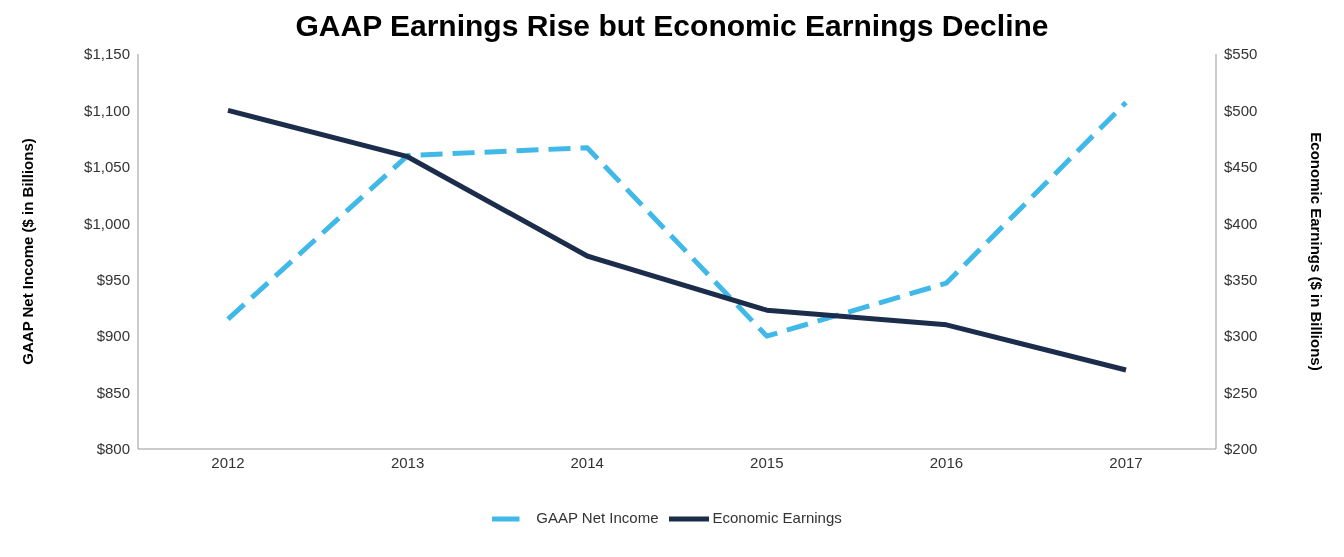 The image size is (1344, 557). Describe the element at coordinates (587, 462) in the screenshot. I see `x-tick-label: 2014` at that location.